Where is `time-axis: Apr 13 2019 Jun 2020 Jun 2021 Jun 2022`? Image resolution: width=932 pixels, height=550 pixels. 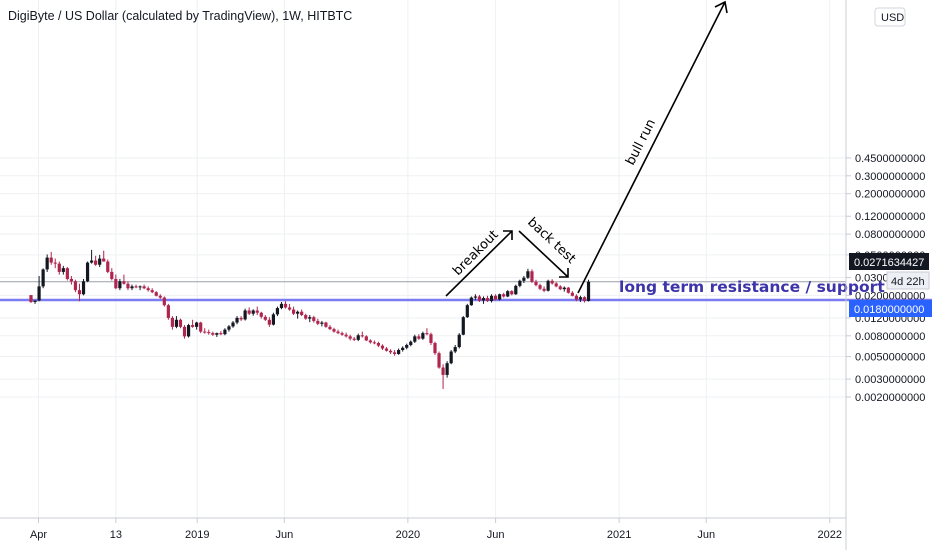
time-axis: Apr 13 2019 Jun 2020 Jun 2021 Jun 2022 is located at coordinates (436, 529).